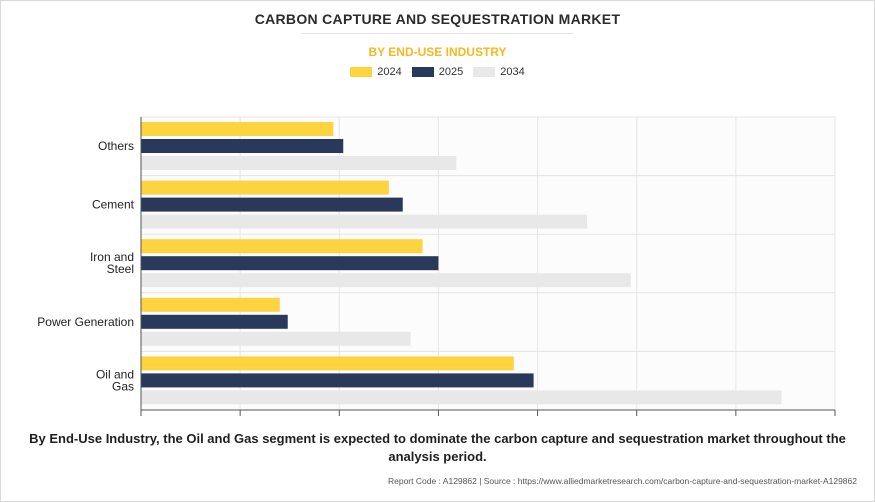 Image resolution: width=875 pixels, height=502 pixels. I want to click on legend: 2024 2025 2034, so click(437, 72).